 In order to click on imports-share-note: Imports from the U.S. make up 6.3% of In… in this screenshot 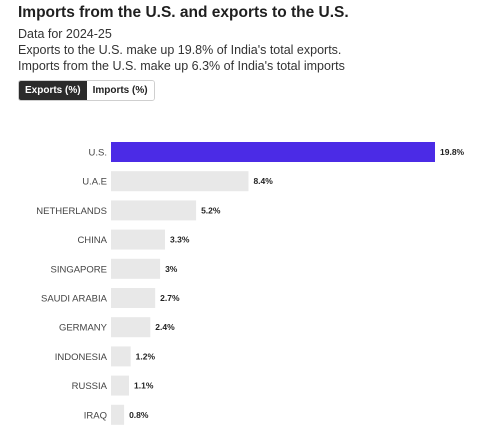, I will do `click(181, 66)`.